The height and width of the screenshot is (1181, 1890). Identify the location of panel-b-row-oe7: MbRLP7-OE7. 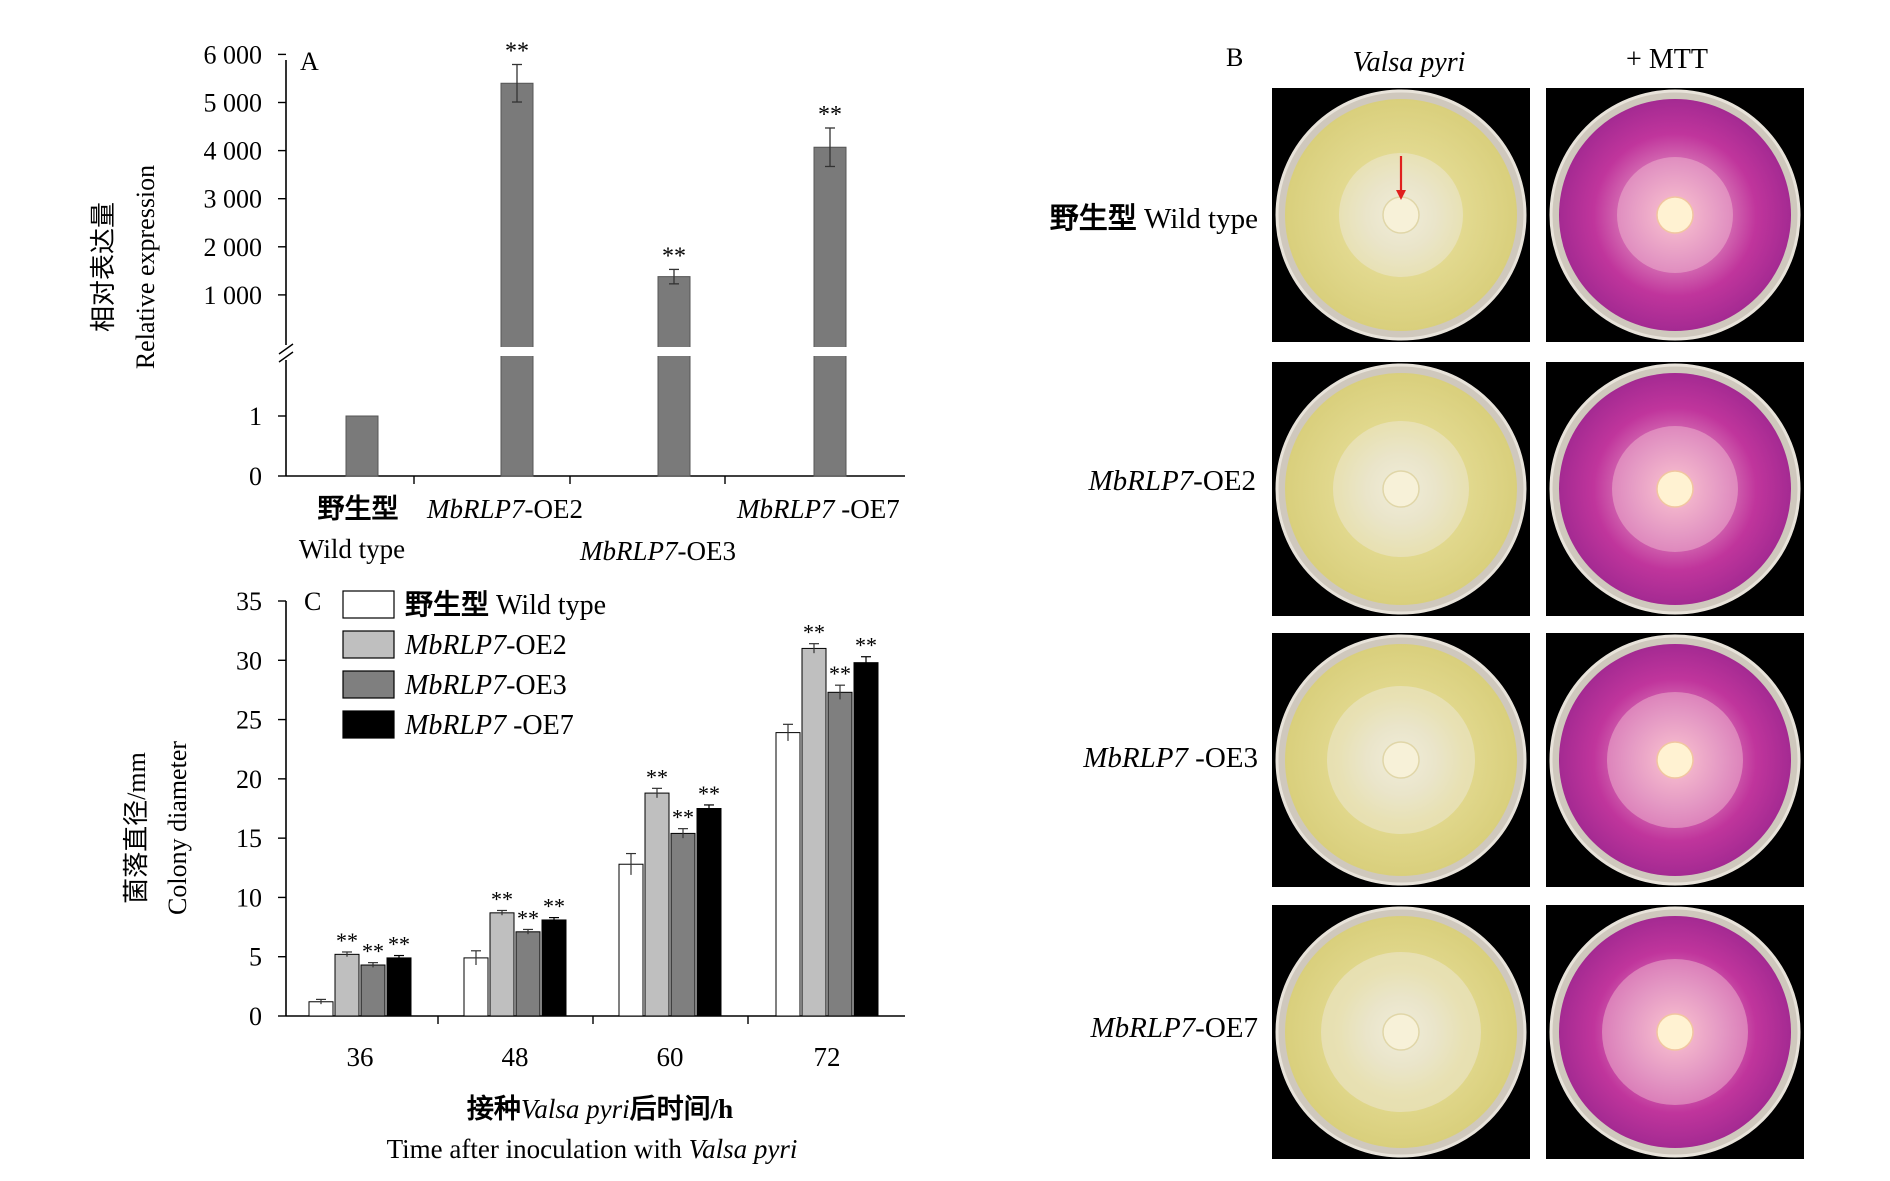
(1173, 1028).